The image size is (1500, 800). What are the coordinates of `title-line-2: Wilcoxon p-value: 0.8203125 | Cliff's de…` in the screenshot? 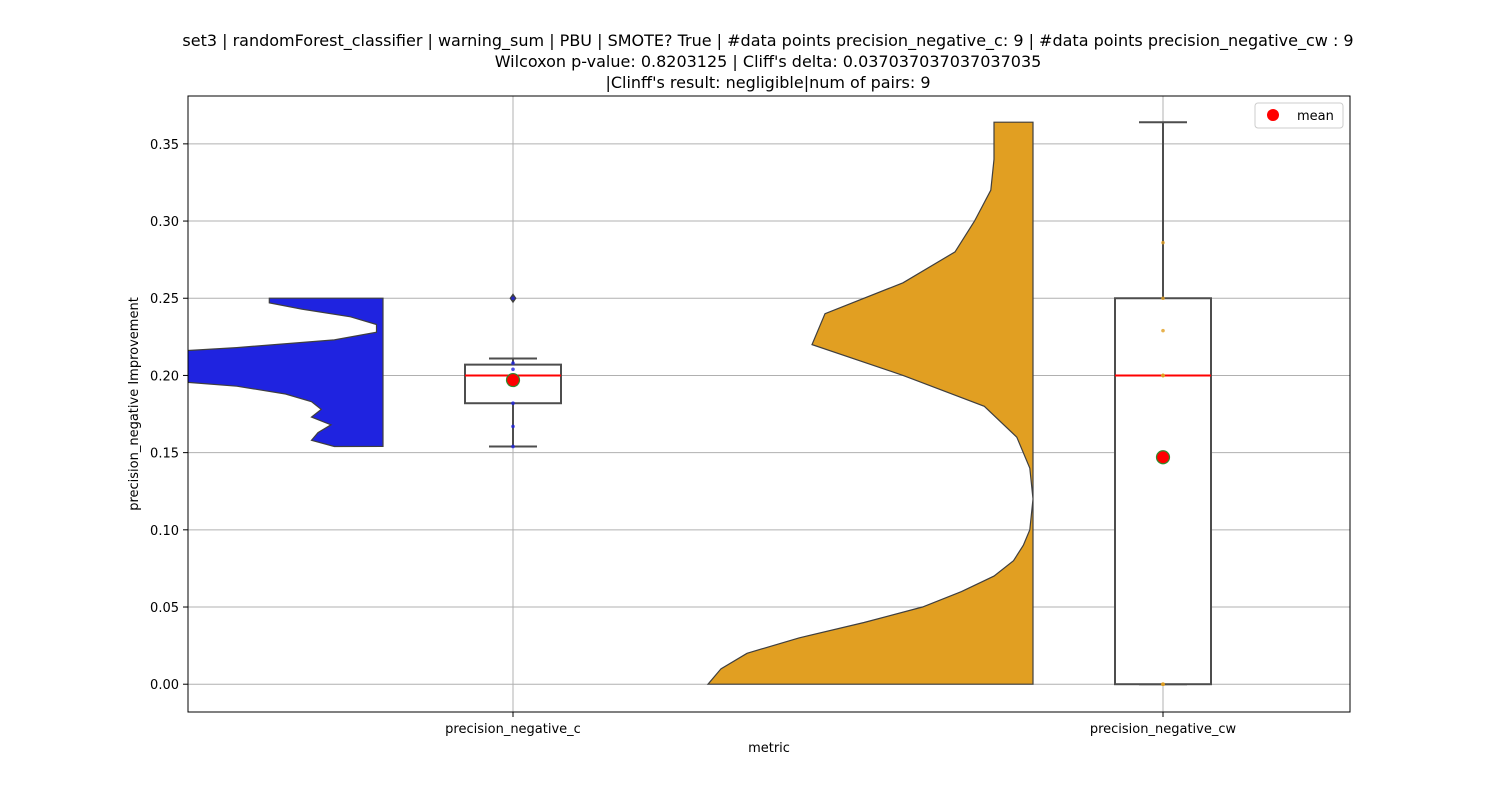 It's located at (768, 61).